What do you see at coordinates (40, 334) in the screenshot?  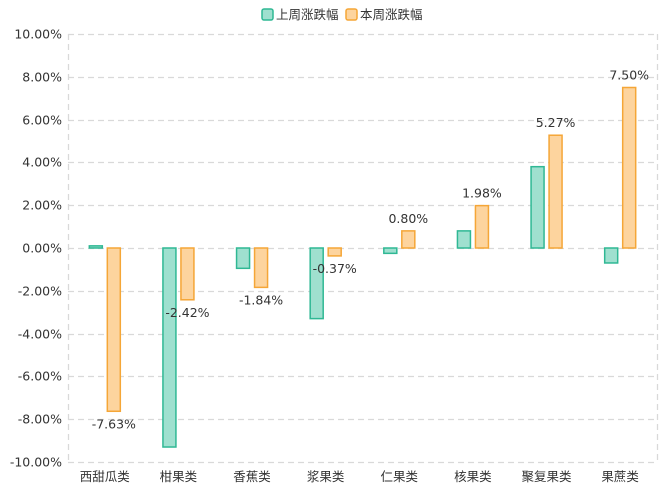 I see `y-tick-label: -4.00%` at bounding box center [40, 334].